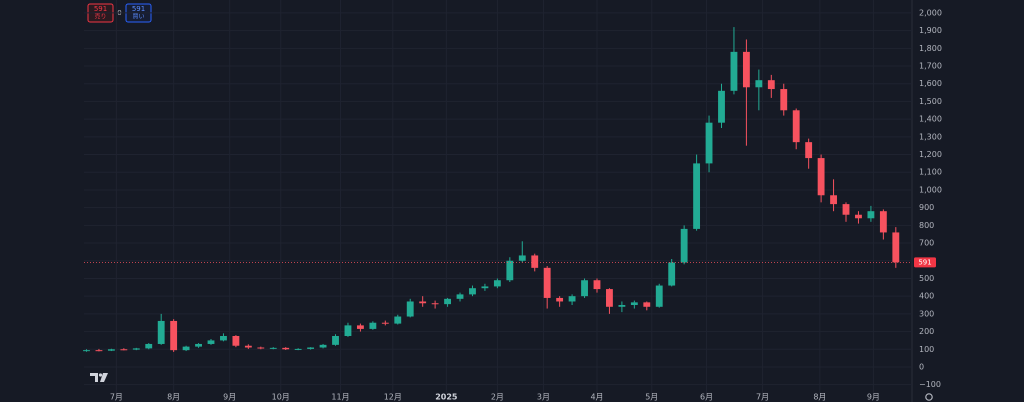 This screenshot has width=1024, height=402. I want to click on y-tick-label: 1,100, so click(930, 172).